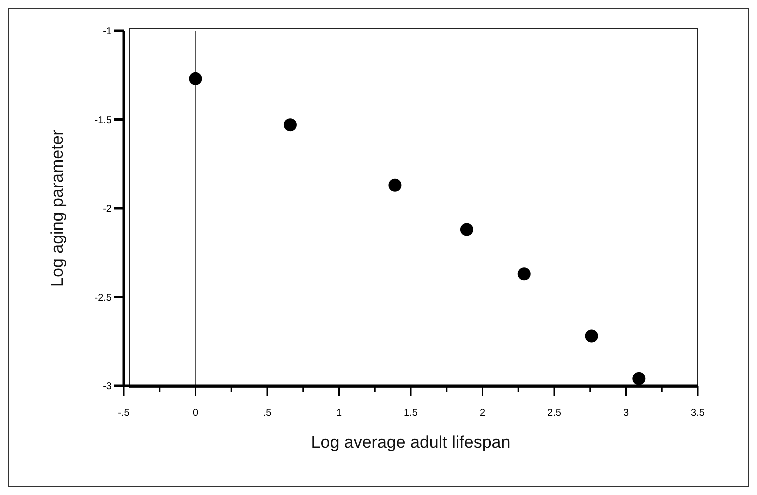 This screenshot has height=495, width=757. I want to click on y-tick-label: -1.5, so click(103, 120).